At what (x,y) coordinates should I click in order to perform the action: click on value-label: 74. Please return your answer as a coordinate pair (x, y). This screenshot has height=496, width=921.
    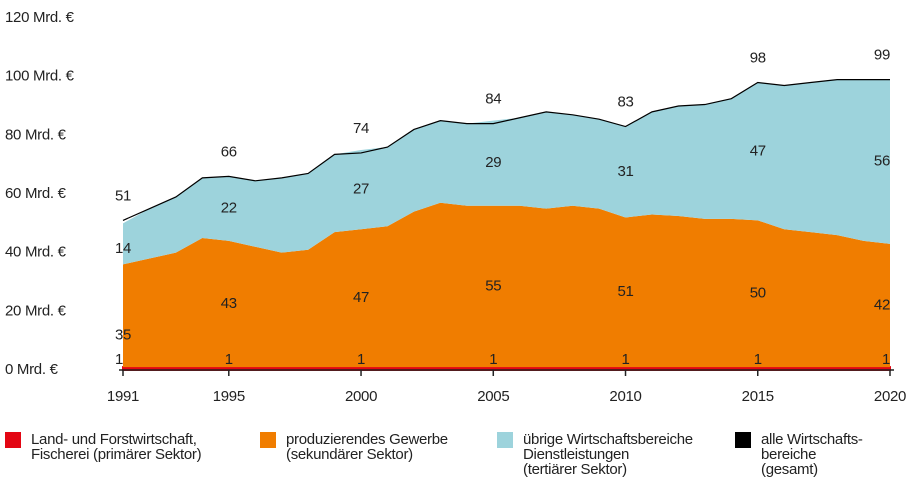
    Looking at the image, I should click on (361, 128).